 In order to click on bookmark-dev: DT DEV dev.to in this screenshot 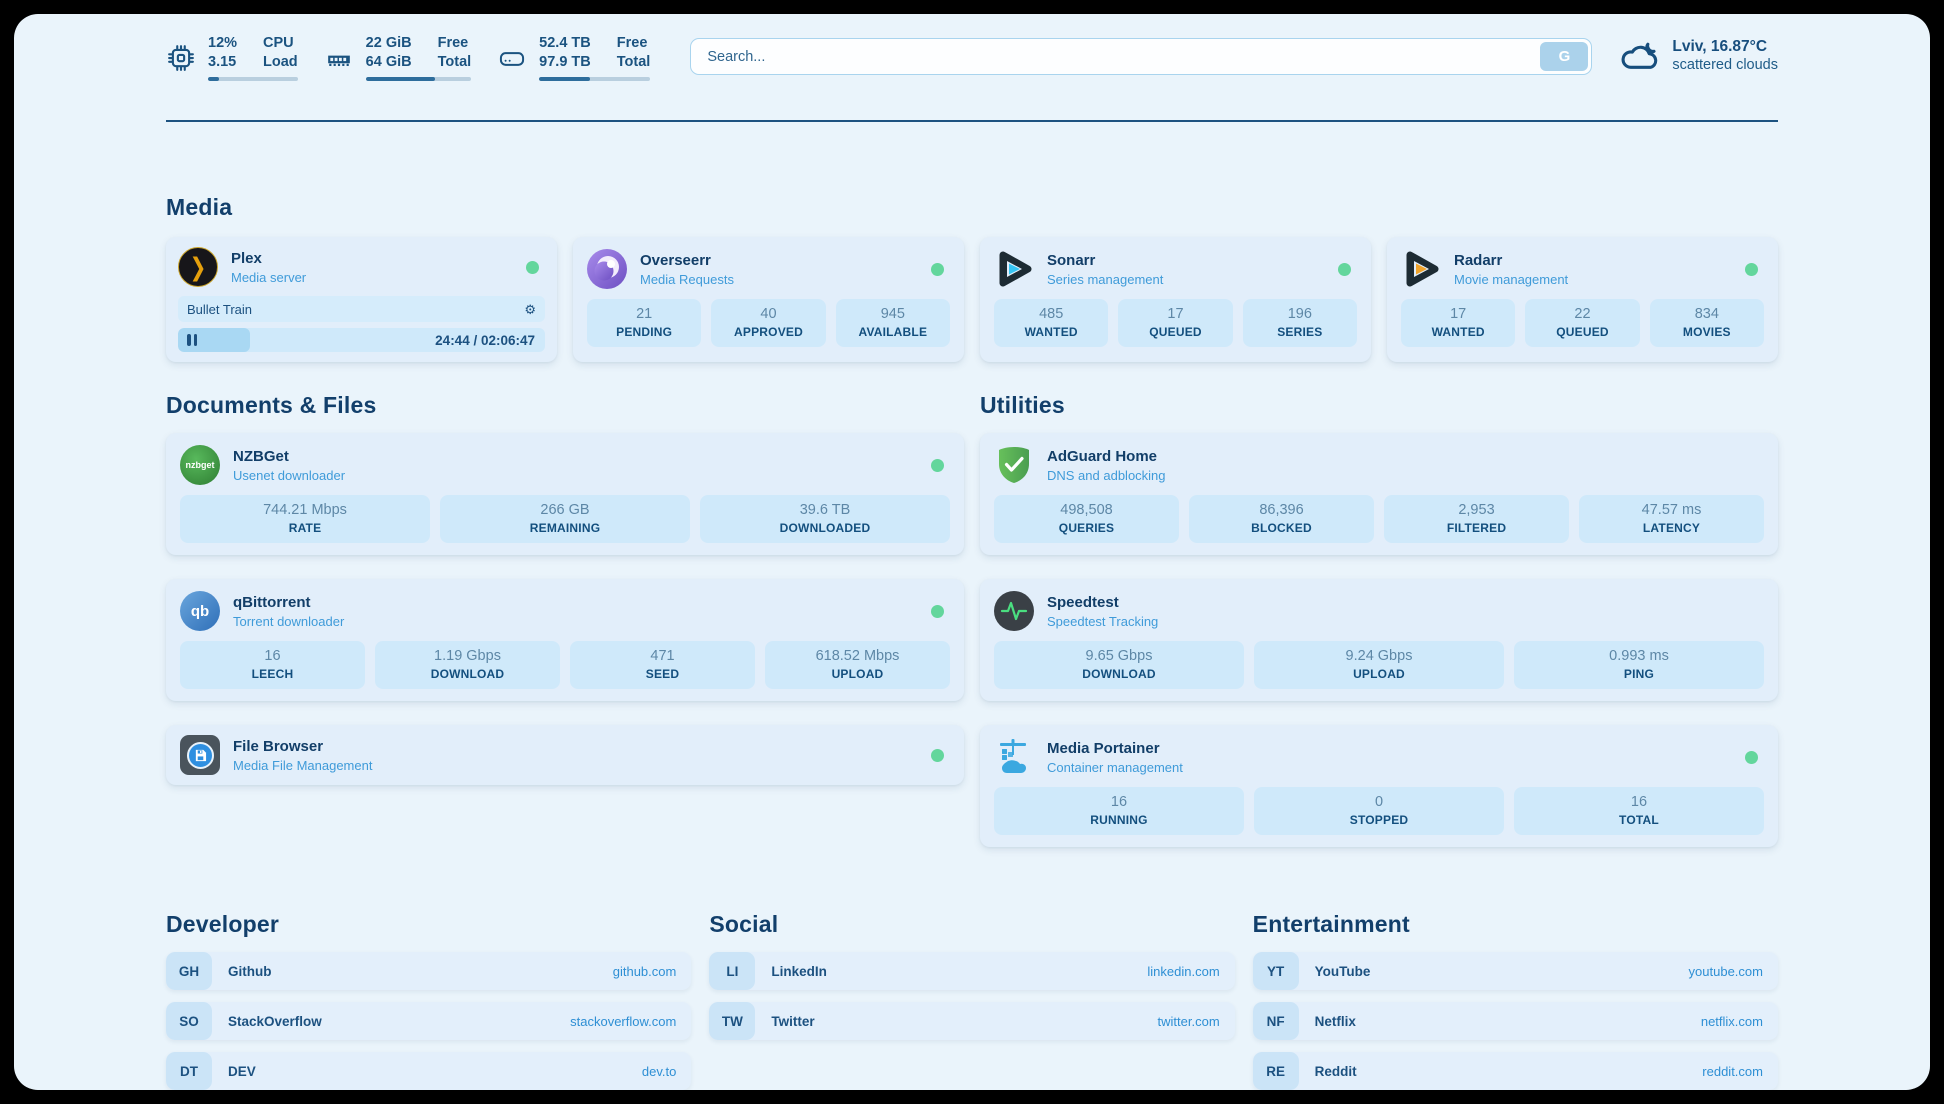, I will do `click(429, 1071)`.